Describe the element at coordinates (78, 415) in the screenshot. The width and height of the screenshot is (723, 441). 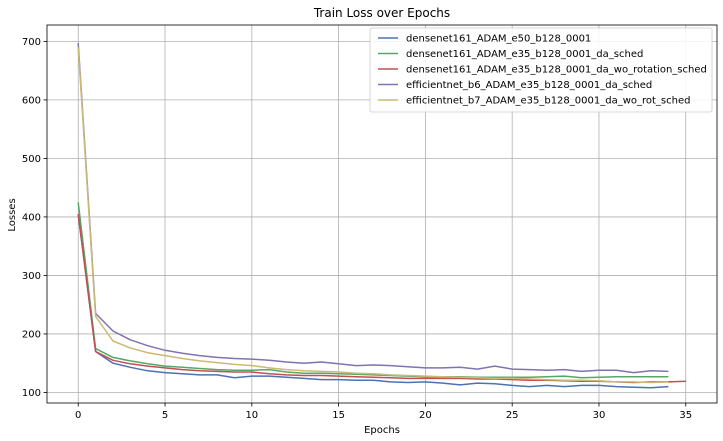
I see `x-tick-label: 0` at that location.